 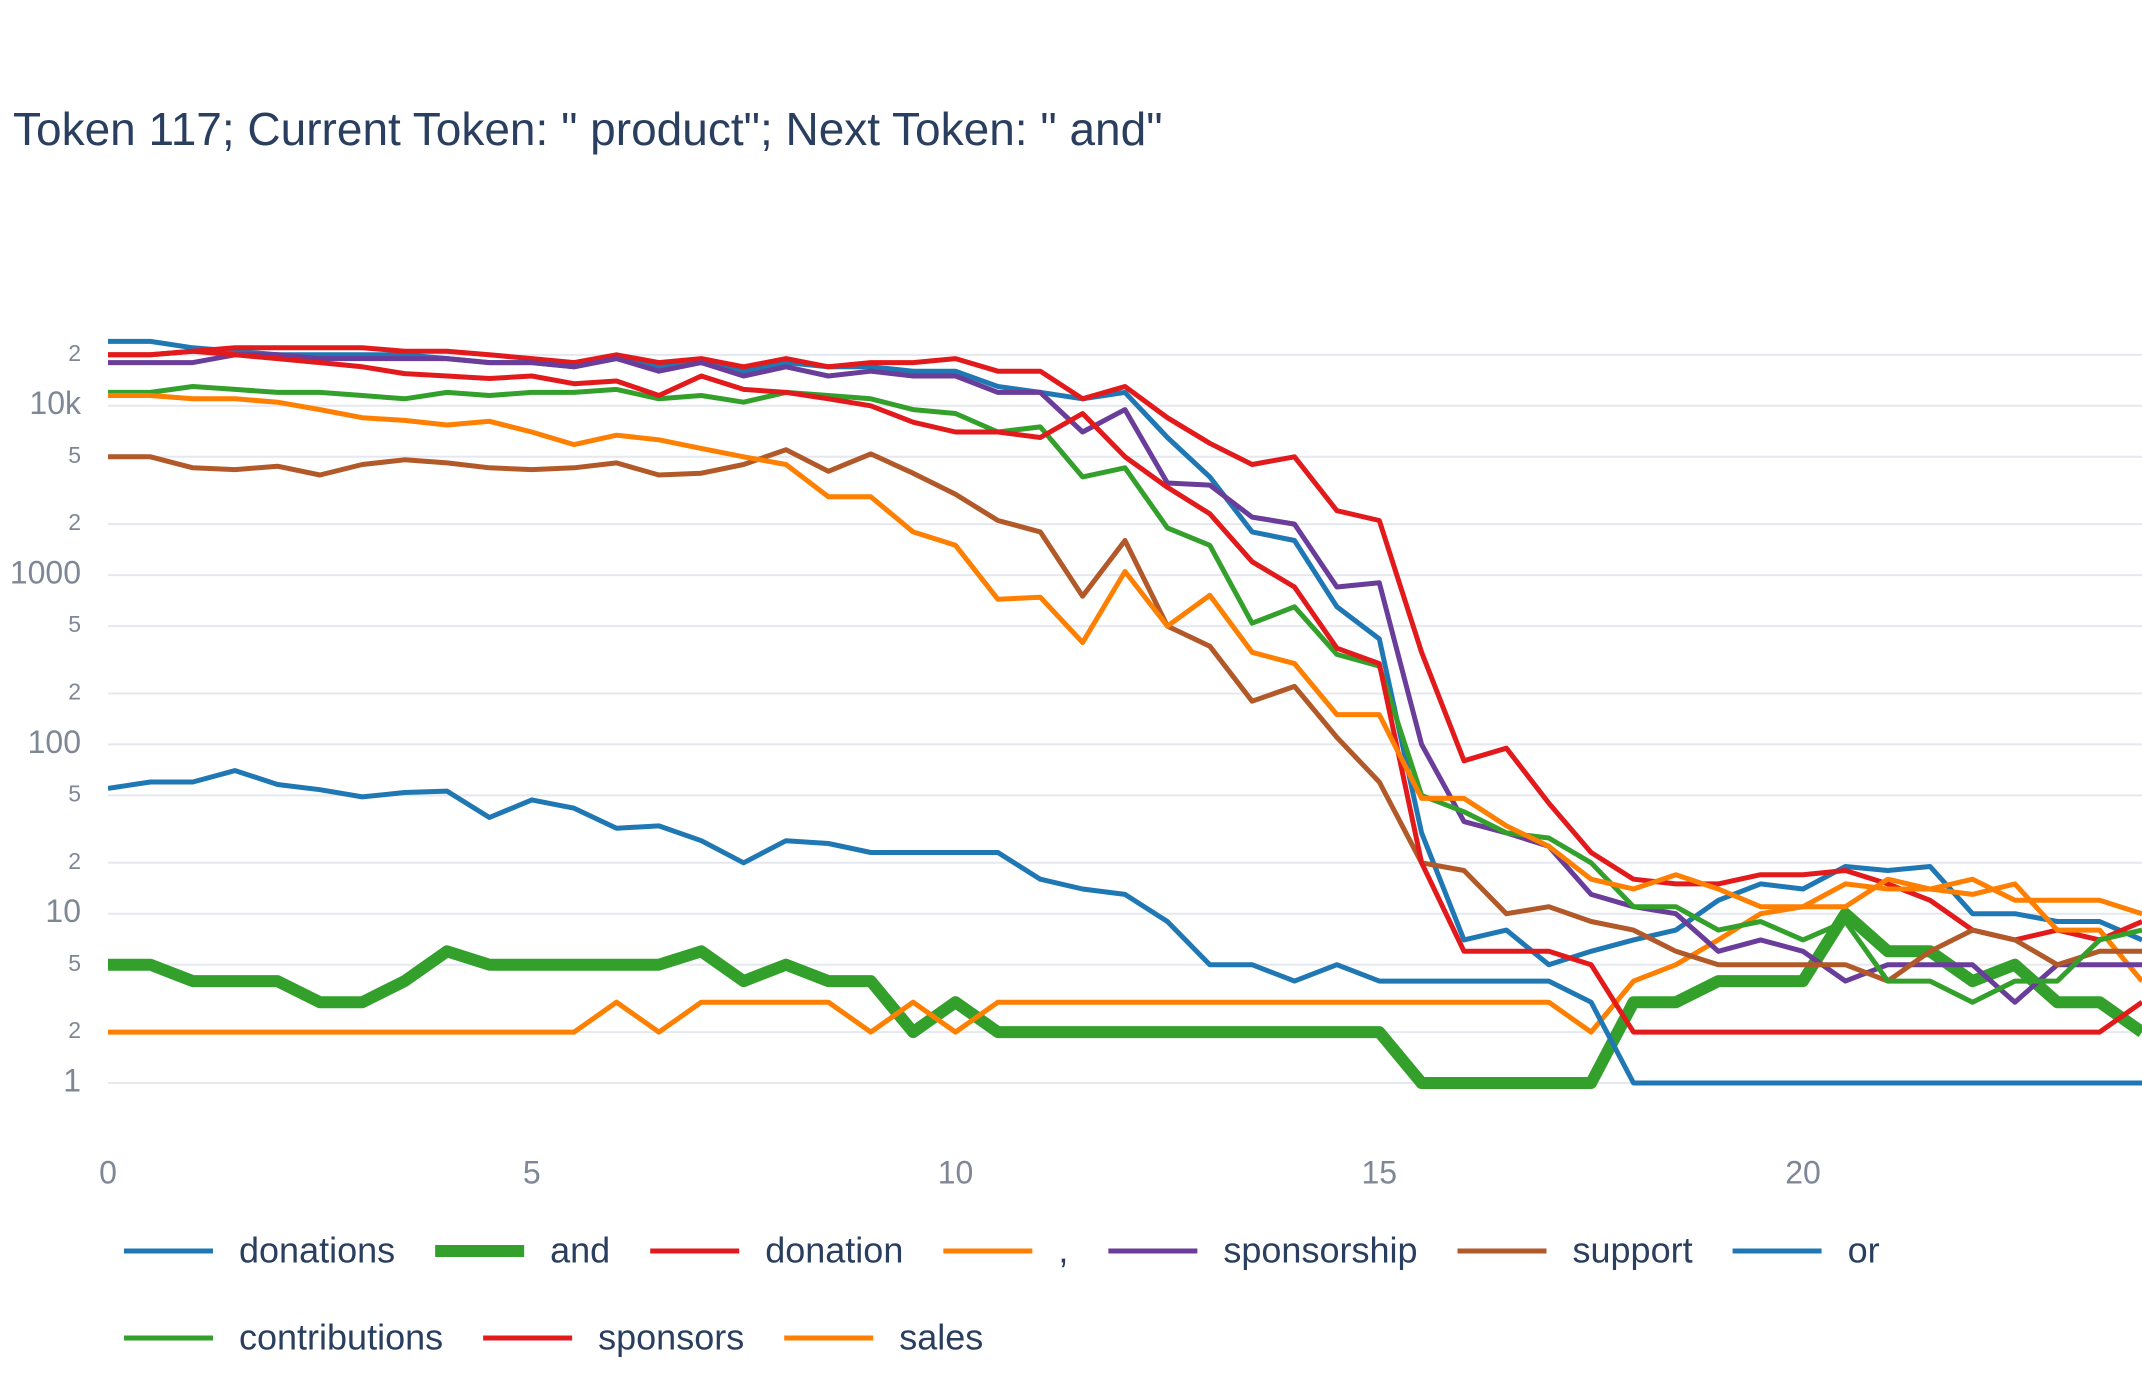 I want to click on legend-label: and, so click(x=580, y=1250).